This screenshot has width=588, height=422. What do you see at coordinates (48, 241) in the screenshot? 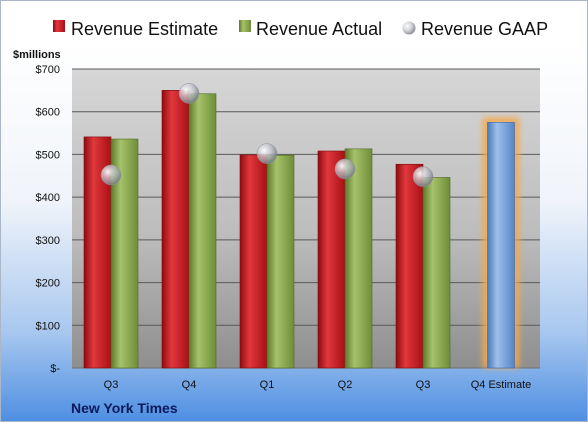
I see `y-tick-label: $300` at bounding box center [48, 241].